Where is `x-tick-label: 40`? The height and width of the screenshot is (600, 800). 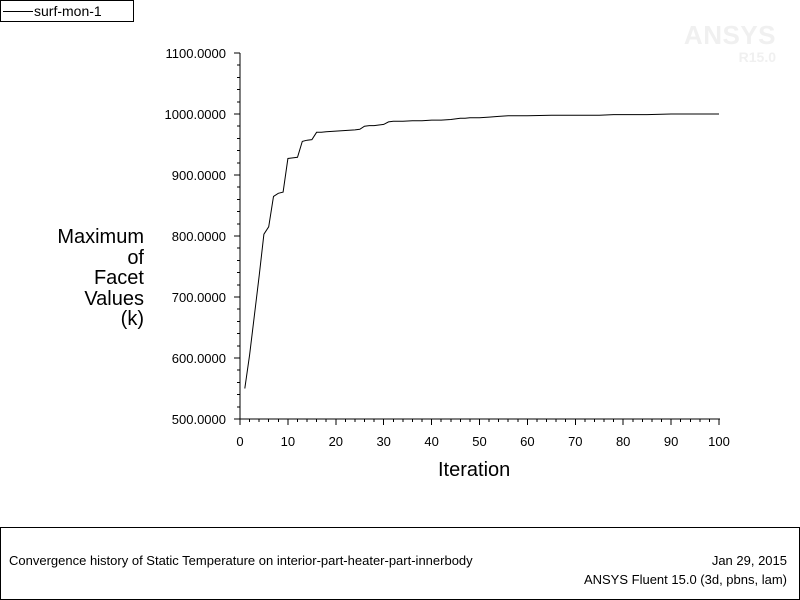 x-tick-label: 40 is located at coordinates (431, 441).